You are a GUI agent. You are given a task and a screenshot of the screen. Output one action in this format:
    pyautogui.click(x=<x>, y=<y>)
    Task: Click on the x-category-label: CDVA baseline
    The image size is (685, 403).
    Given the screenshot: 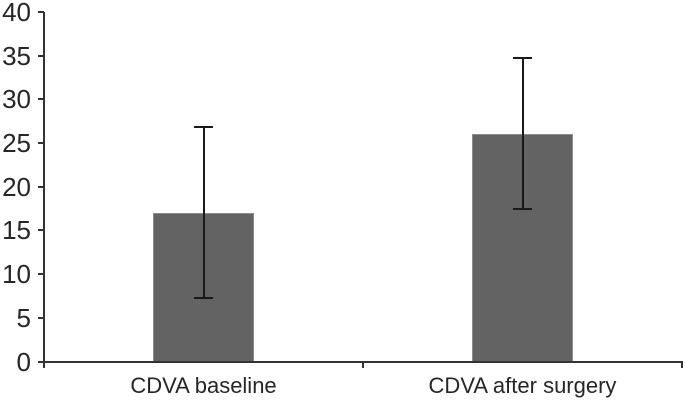 What is the action you would take?
    pyautogui.click(x=203, y=385)
    